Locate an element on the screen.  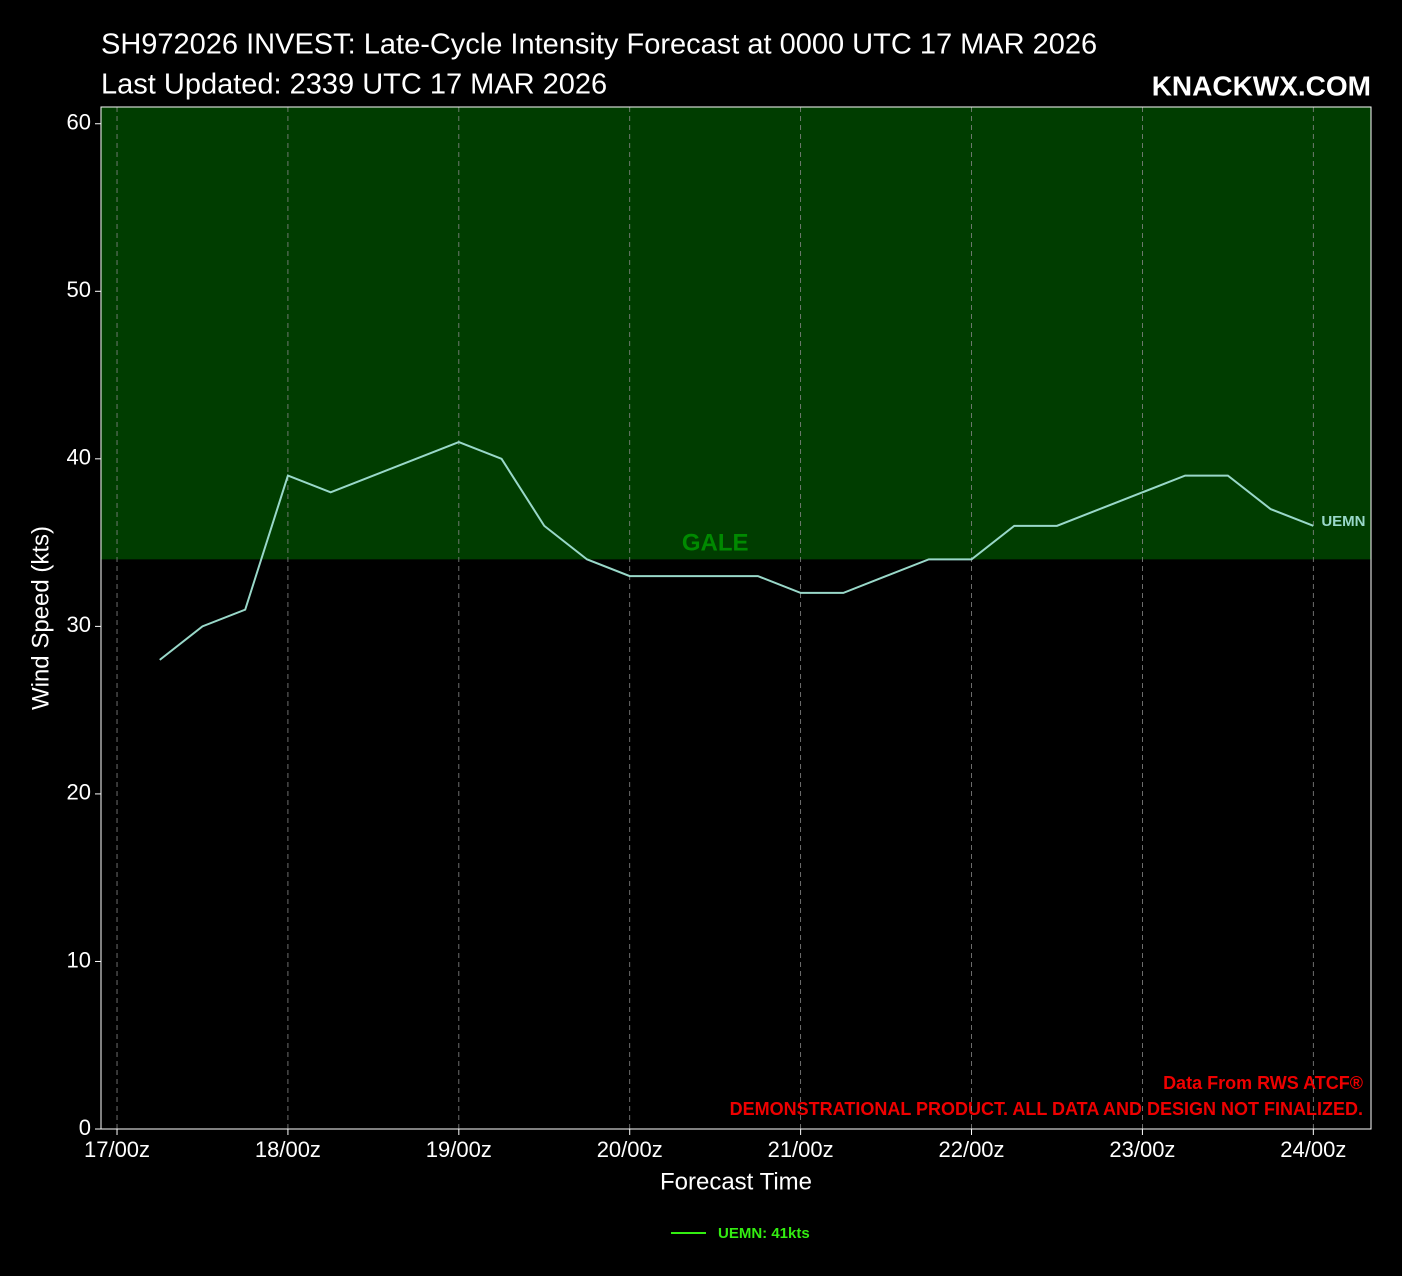
chart-subtitle: Last Updated: 2339 UTC 17 MAR 2026 is located at coordinates (354, 85).